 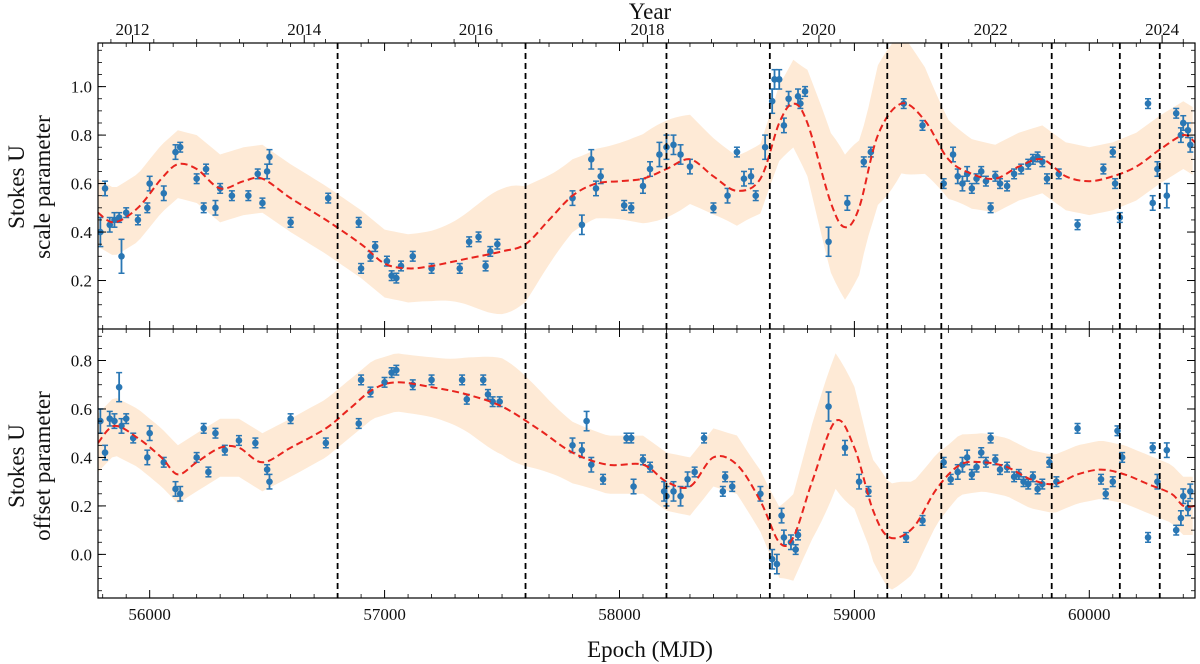 I want to click on year-tick-label: 2016, so click(x=476, y=29).